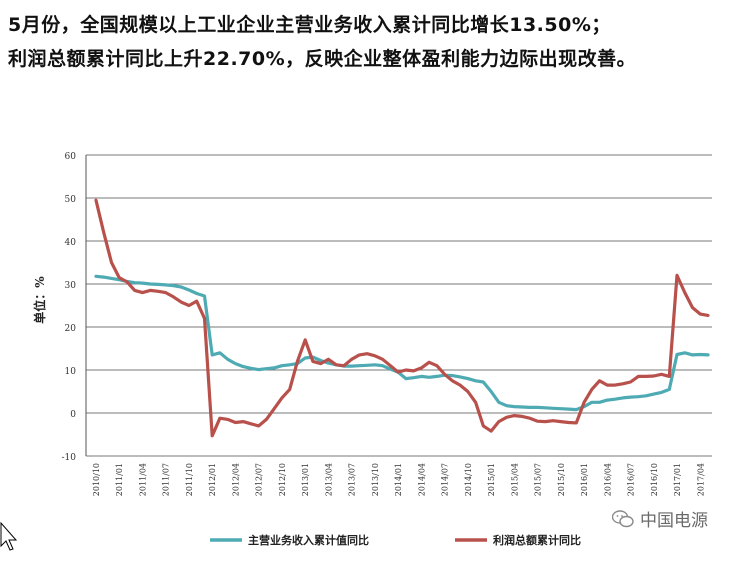  Describe the element at coordinates (375, 479) in the screenshot. I see `x-tick-label: 2013/10` at that location.